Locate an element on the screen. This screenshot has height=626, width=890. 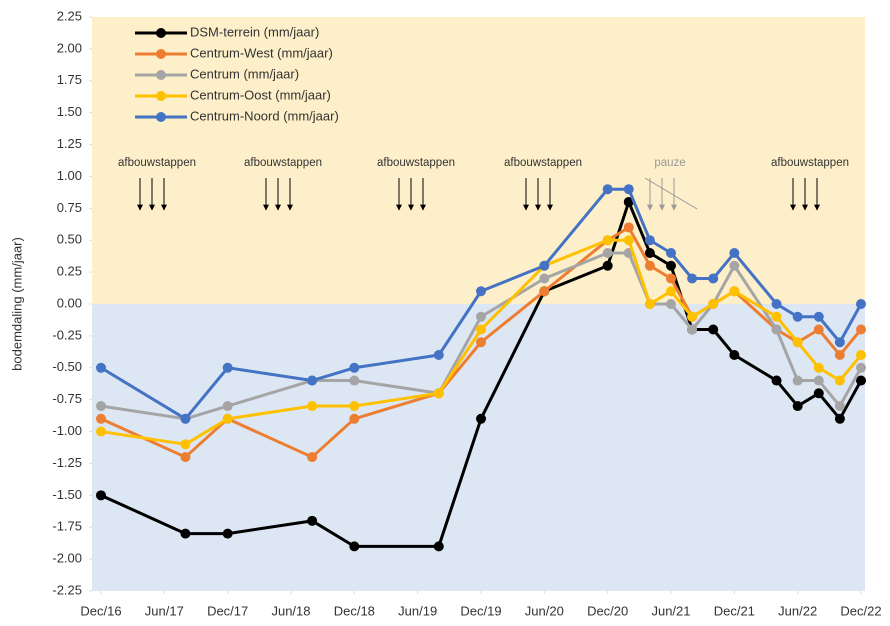
legend-label: Centrum (mm/jaar) is located at coordinates (244, 73).